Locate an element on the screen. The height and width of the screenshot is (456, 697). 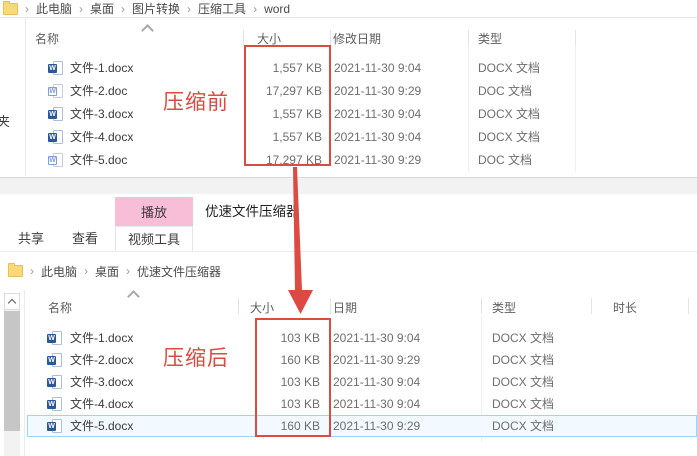
file-row: W 文件-3.docx 103 KB 2021-11-30 9:04 DOCX 文档 is located at coordinates (348, 382).